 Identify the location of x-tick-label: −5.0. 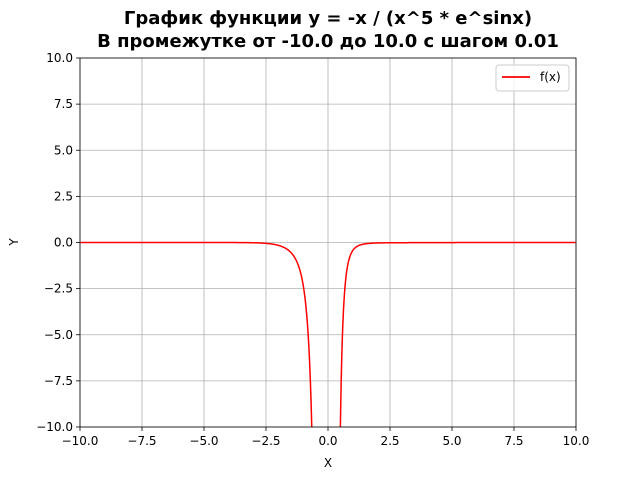
(203, 441).